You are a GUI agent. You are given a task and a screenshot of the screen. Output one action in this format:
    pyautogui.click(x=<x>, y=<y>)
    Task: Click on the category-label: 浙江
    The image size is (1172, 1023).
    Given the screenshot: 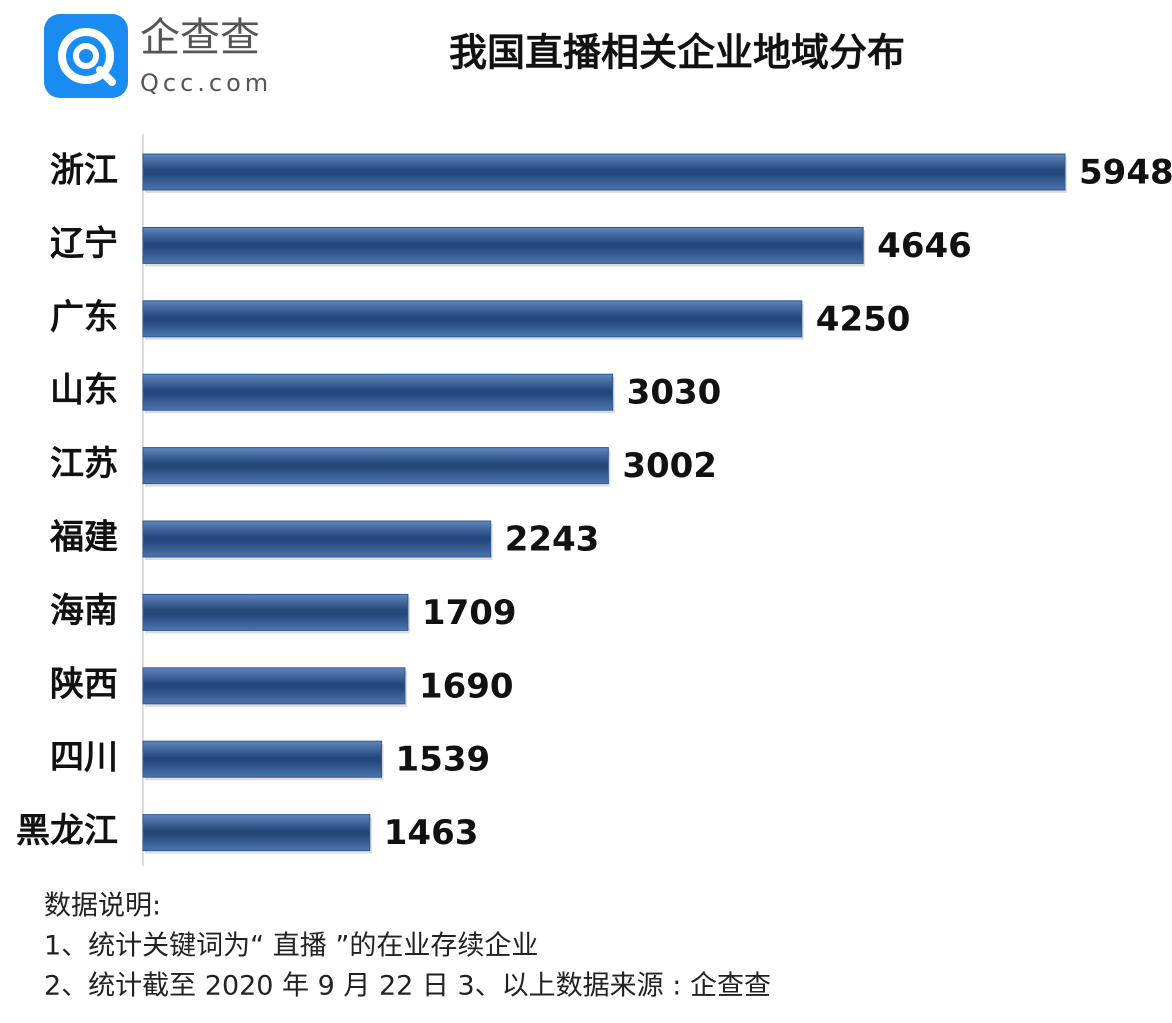 What is the action you would take?
    pyautogui.click(x=84, y=171)
    